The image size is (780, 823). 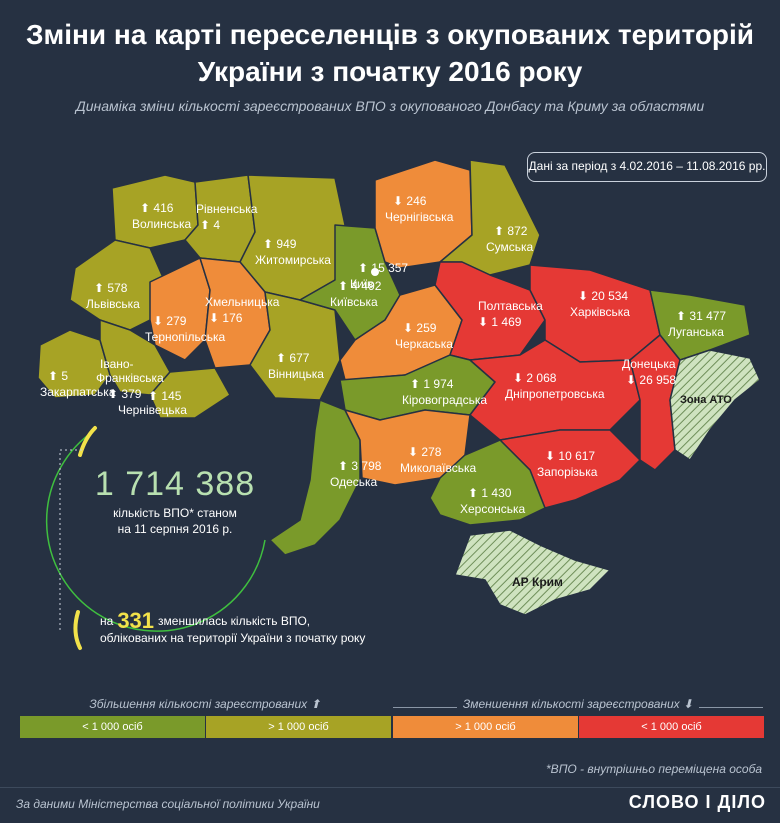 What do you see at coordinates (555, 394) in the screenshot?
I see `region-label: Дніпропетровська` at bounding box center [555, 394].